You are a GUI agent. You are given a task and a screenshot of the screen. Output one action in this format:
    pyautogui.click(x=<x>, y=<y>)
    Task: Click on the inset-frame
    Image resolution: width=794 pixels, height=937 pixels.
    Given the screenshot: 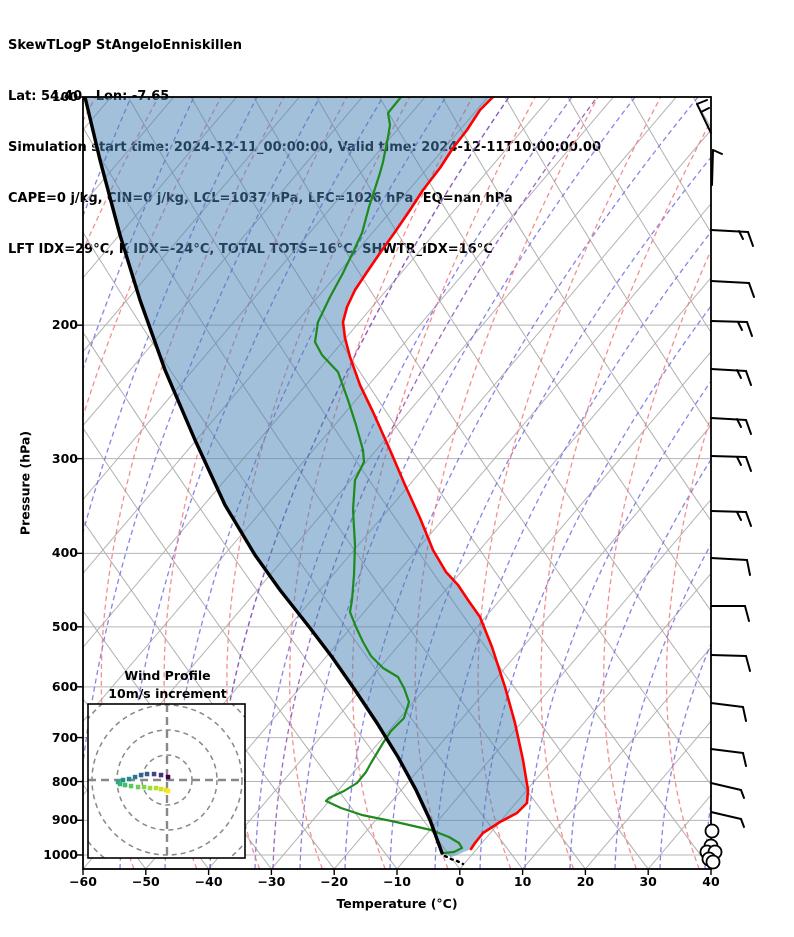 What is the action you would take?
    pyautogui.click(x=166, y=781)
    